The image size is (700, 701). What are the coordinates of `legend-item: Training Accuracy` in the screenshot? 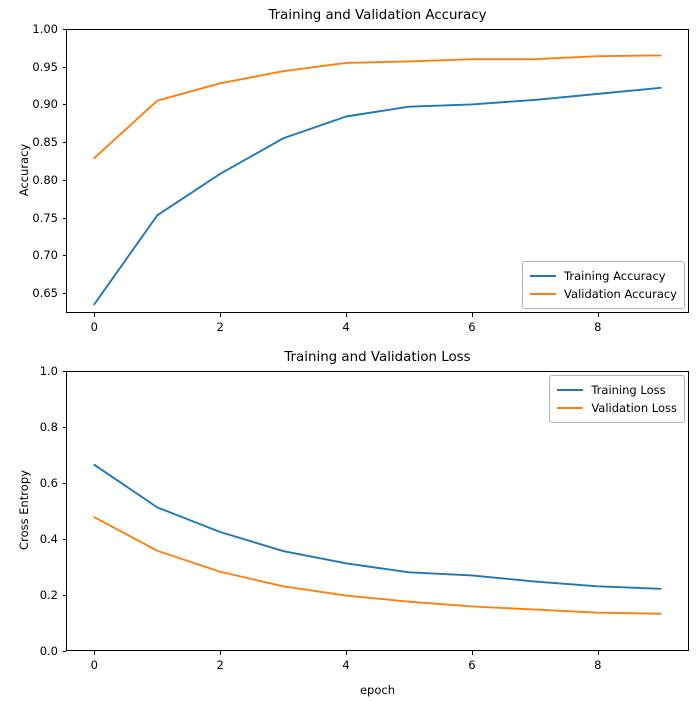 It's located at (603, 276).